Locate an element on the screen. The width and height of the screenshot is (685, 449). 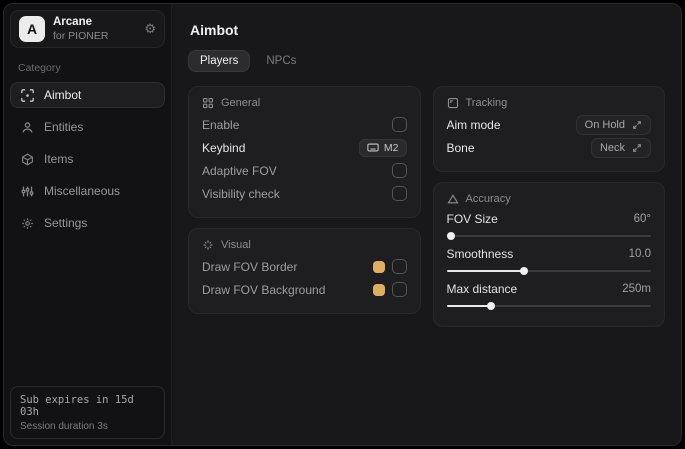
sidebar-item-label: Miscellaneous is located at coordinates (82, 191).